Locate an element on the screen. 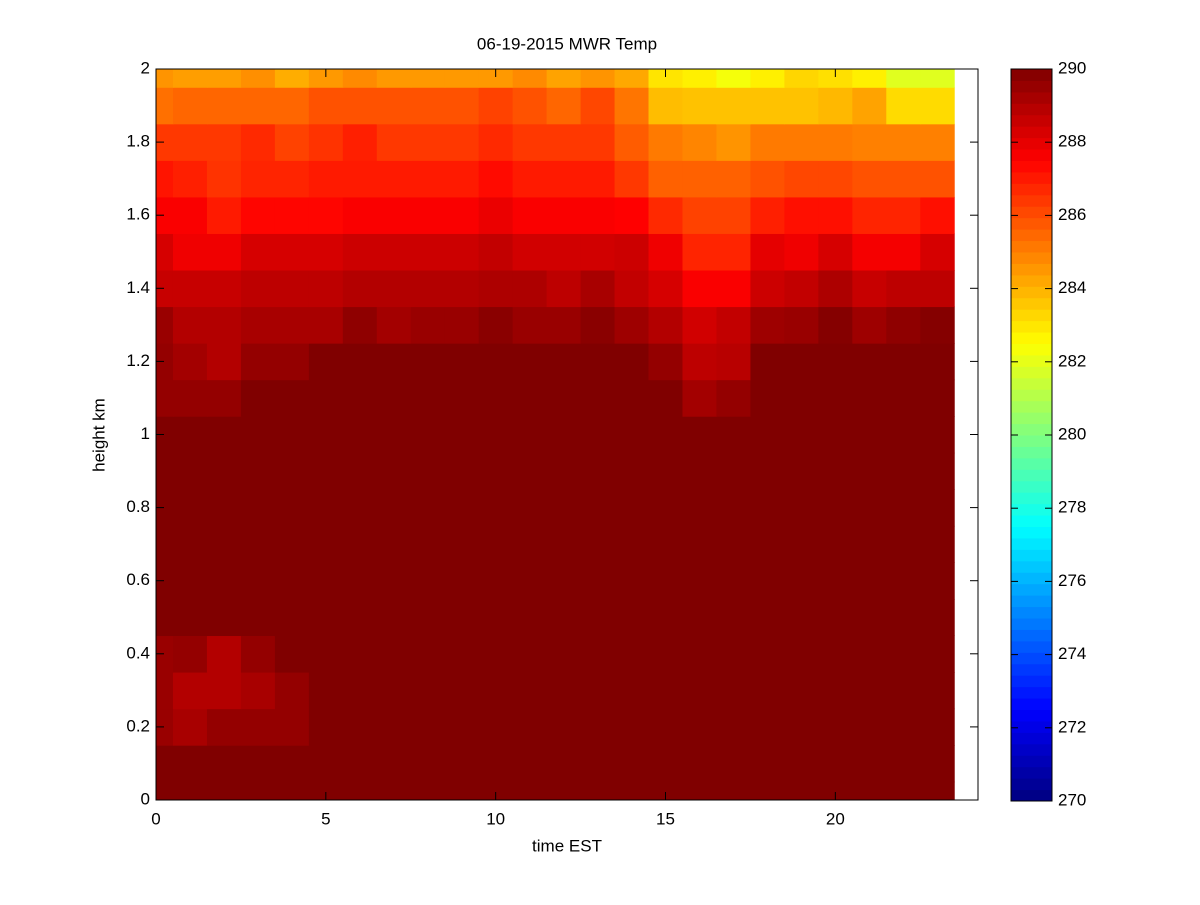 This screenshot has width=1200, height=905. y-tick-label: 0.4 is located at coordinates (138, 652).